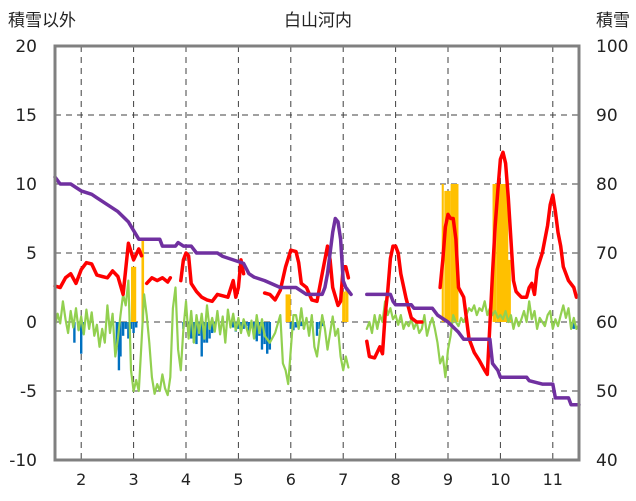 The height and width of the screenshot is (501, 636). I want to click on x-tick-label-3: 4, so click(186, 479).